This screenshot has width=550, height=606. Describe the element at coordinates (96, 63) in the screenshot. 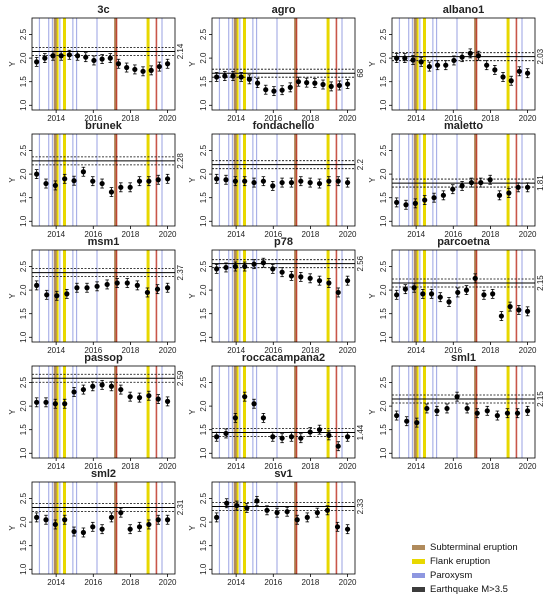

I see `panel-3c: 3c 2014 2016 2018 2020 1.0 1.5 2.0 2.5 Y 2.14` at that location.